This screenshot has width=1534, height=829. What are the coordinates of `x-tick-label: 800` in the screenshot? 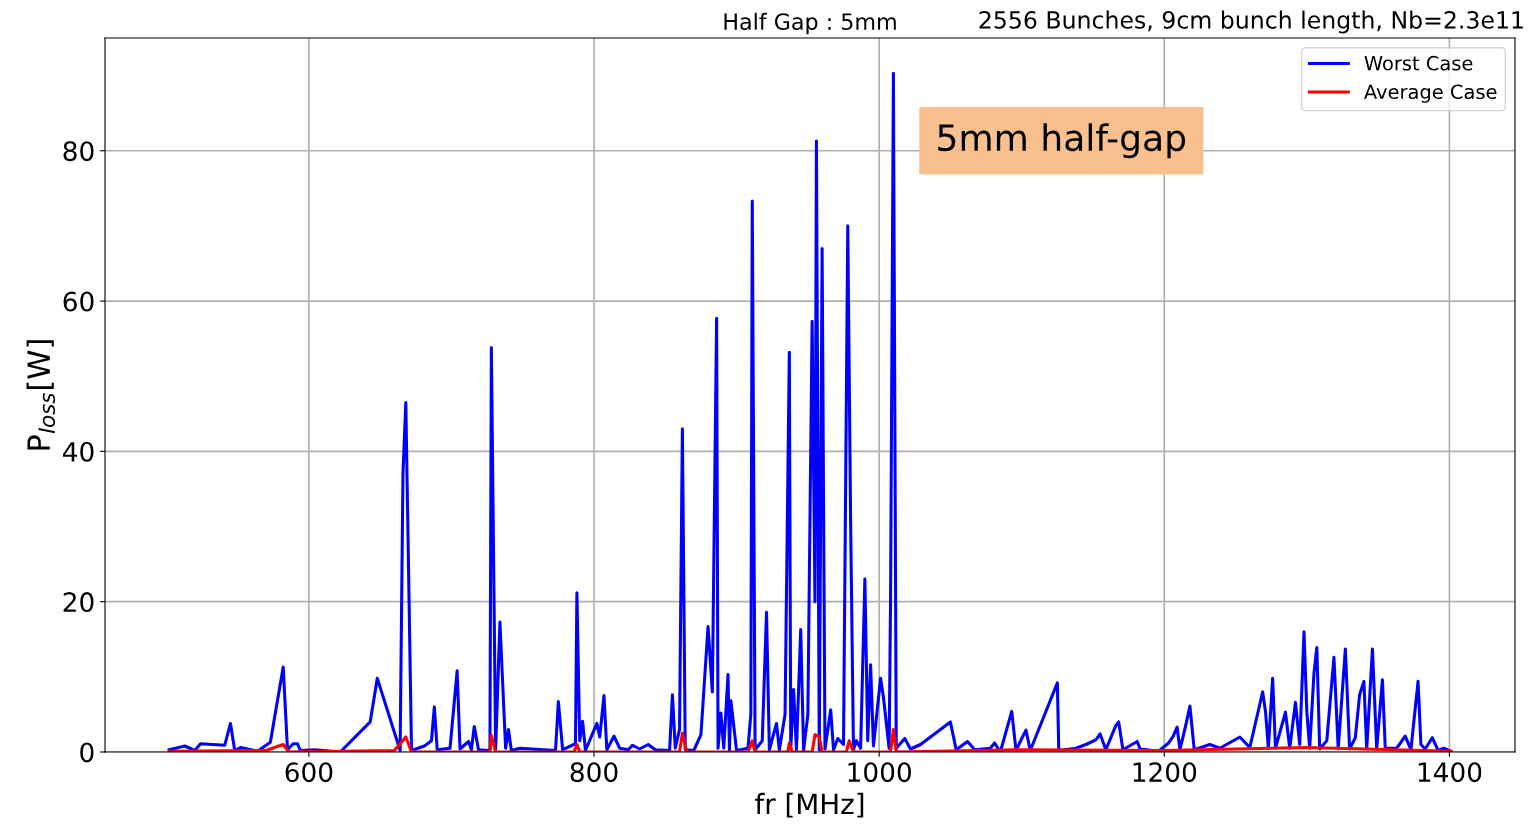 It's located at (594, 772).